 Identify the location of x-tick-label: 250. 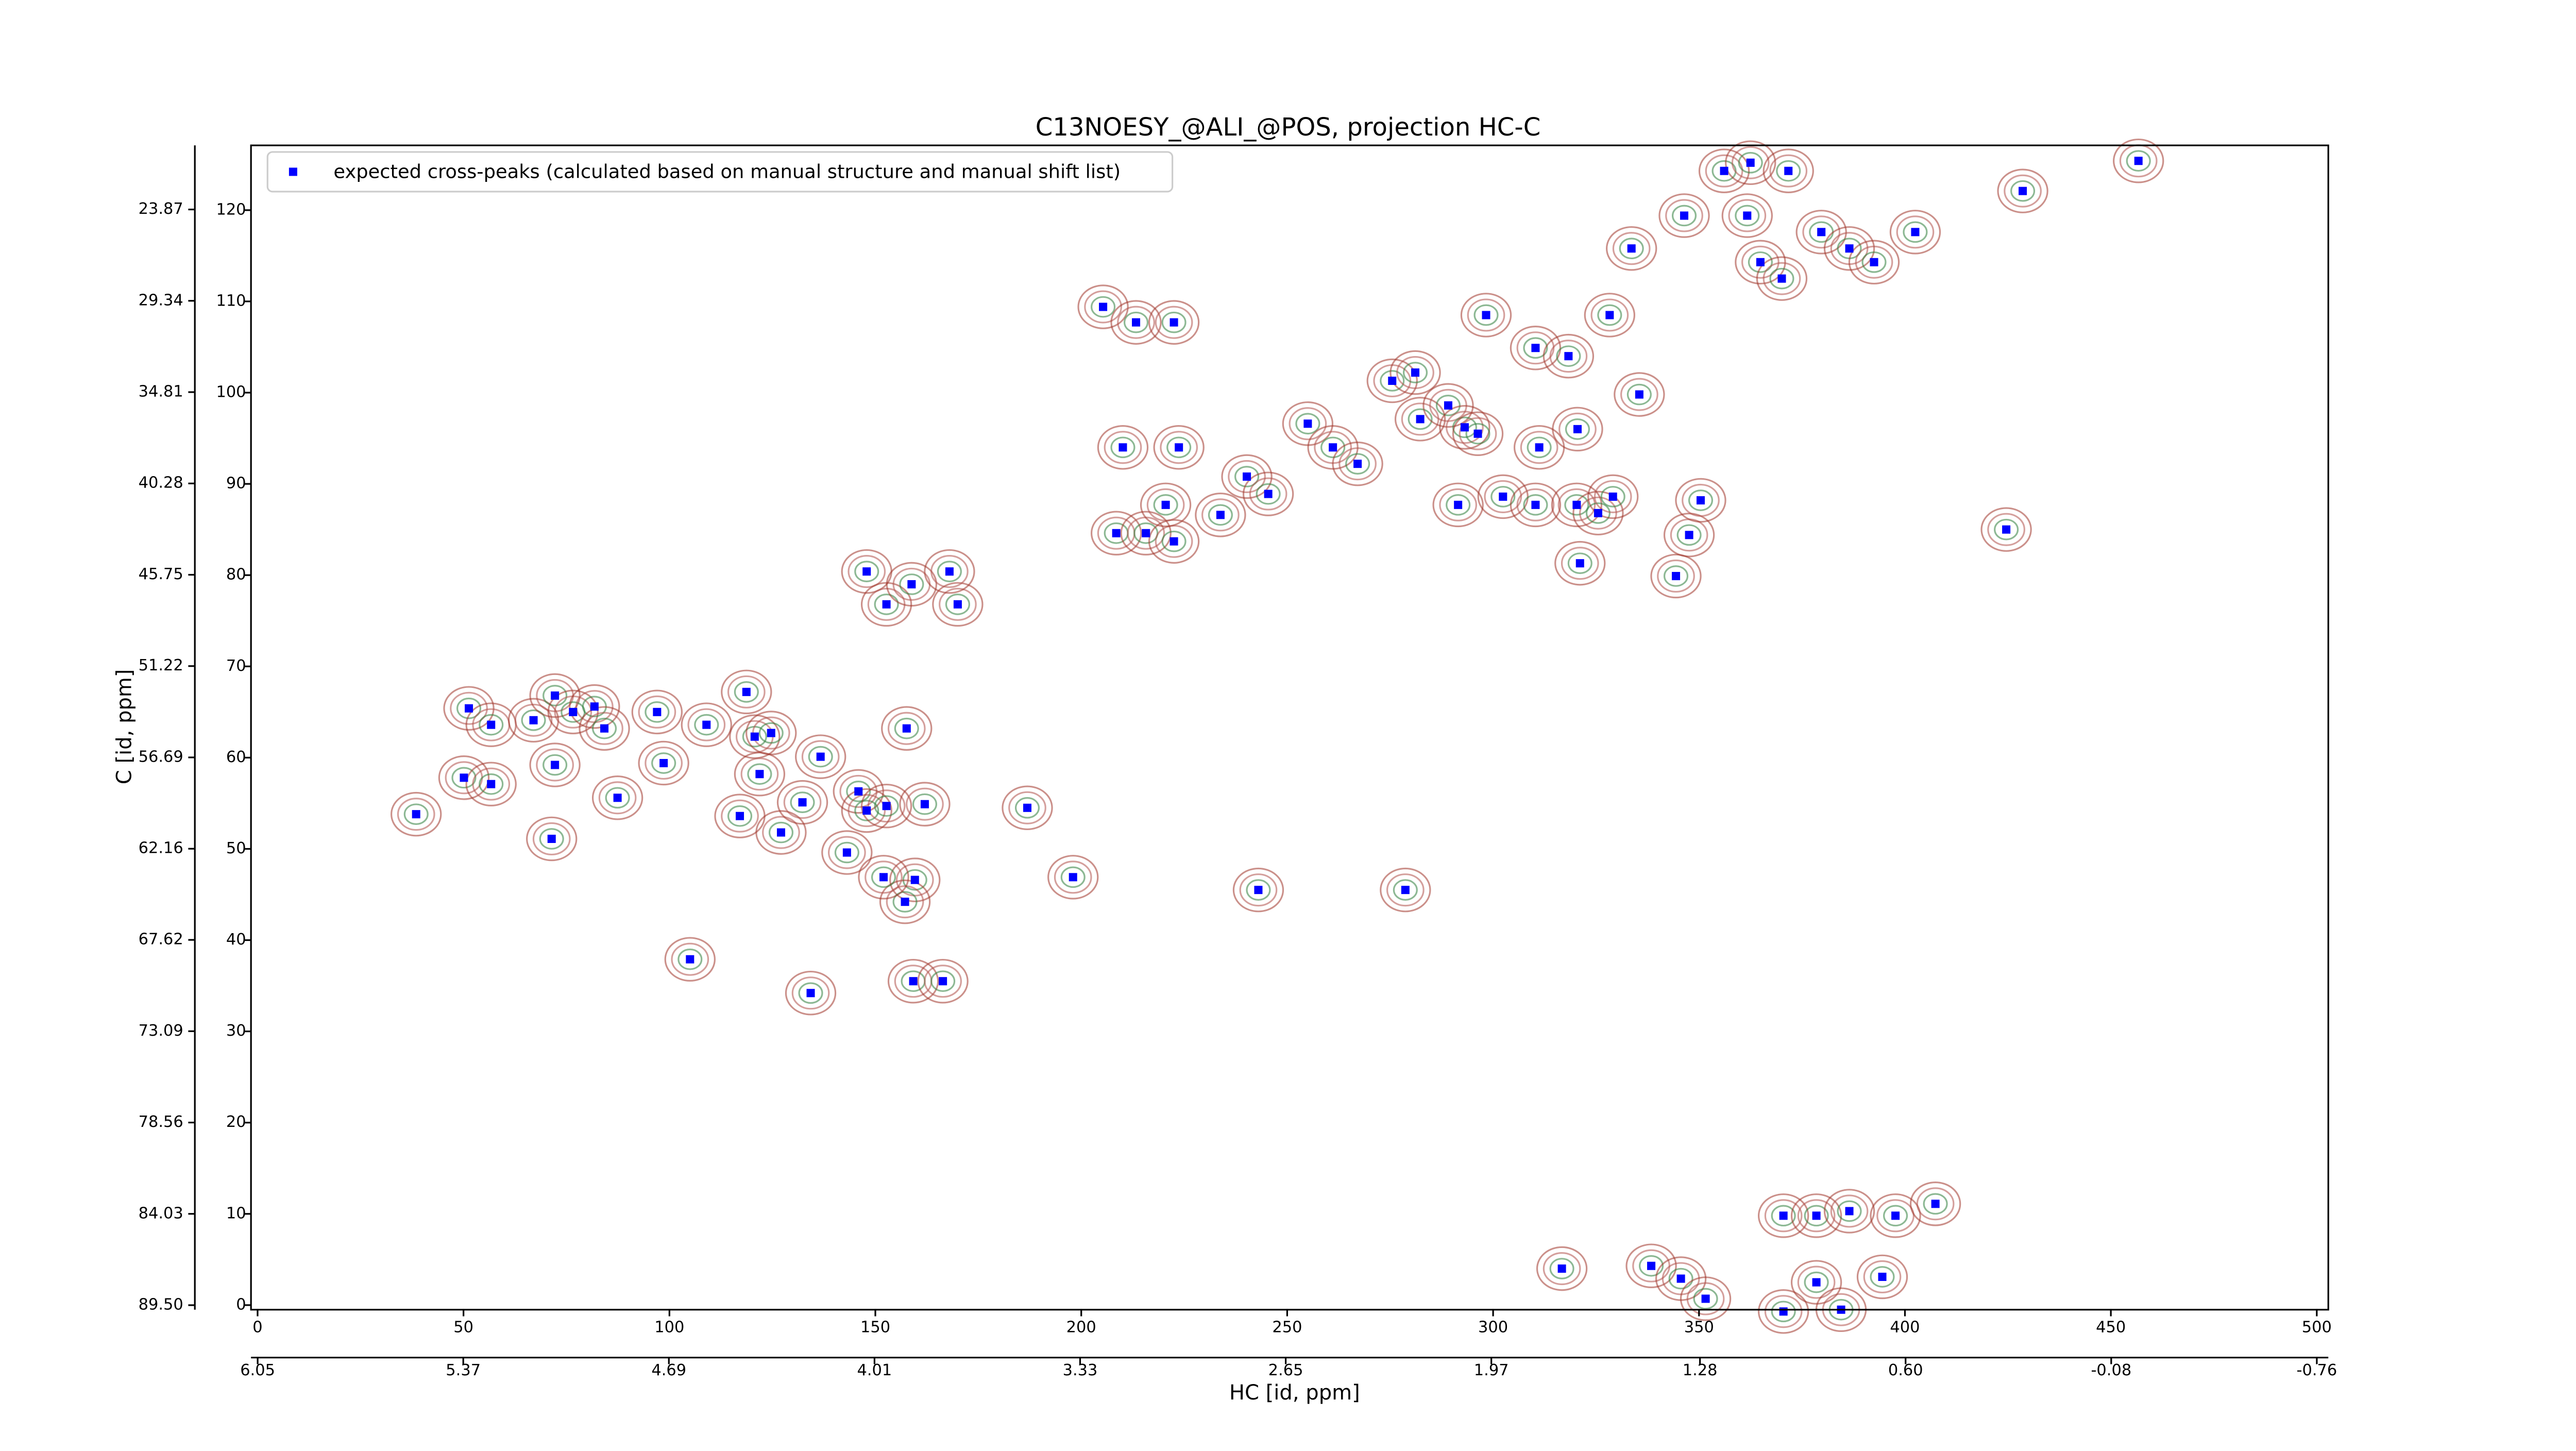
(1287, 1327).